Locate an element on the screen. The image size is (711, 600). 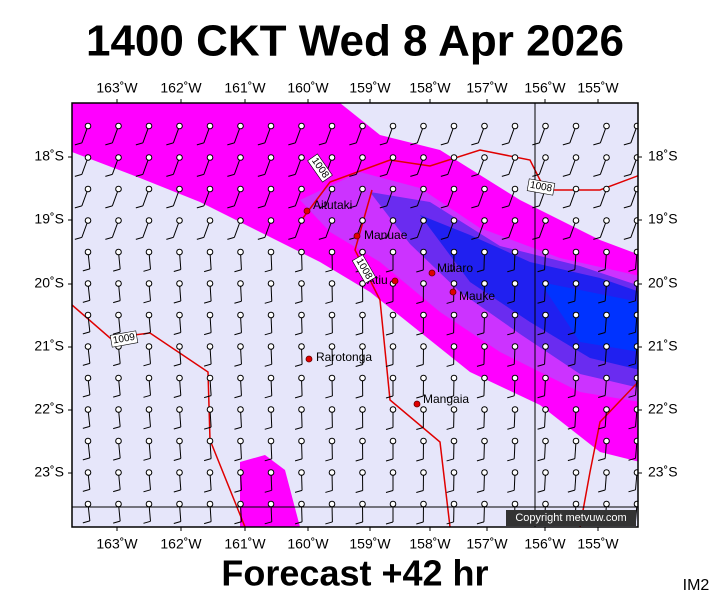
lon-label: 163˚W is located at coordinates (117, 88).